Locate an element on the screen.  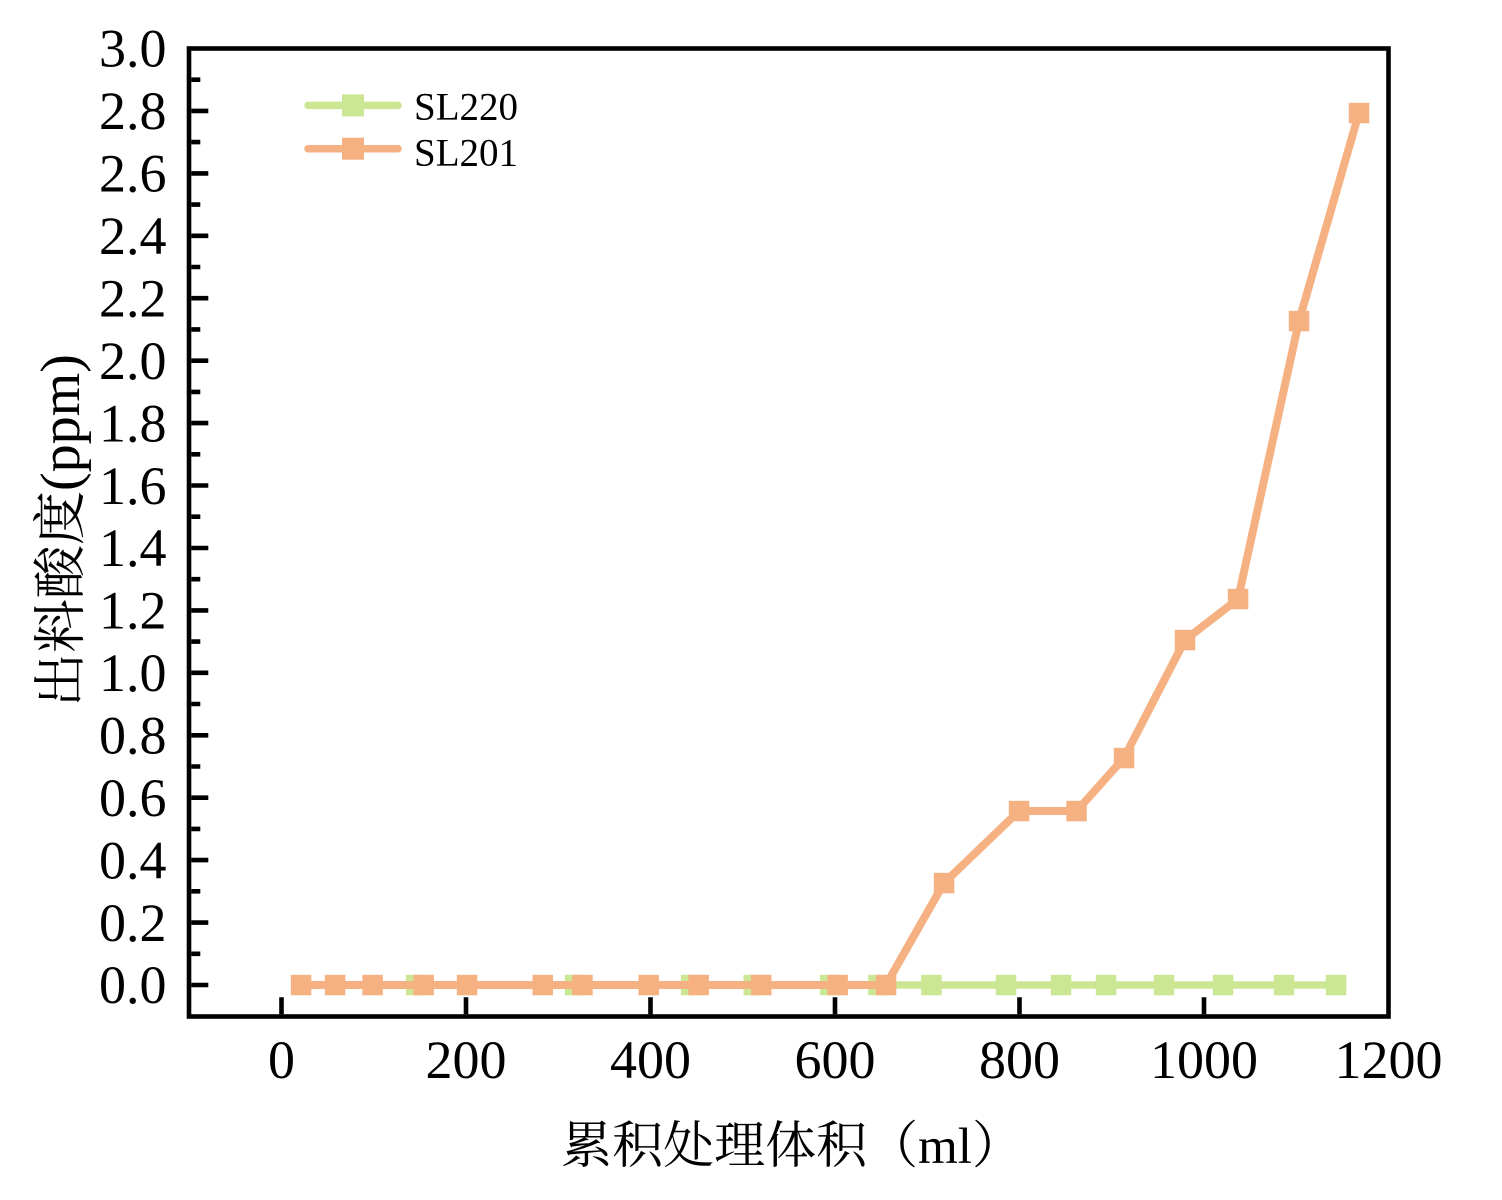
svg-text: SL201 is located at coordinates (466, 153).